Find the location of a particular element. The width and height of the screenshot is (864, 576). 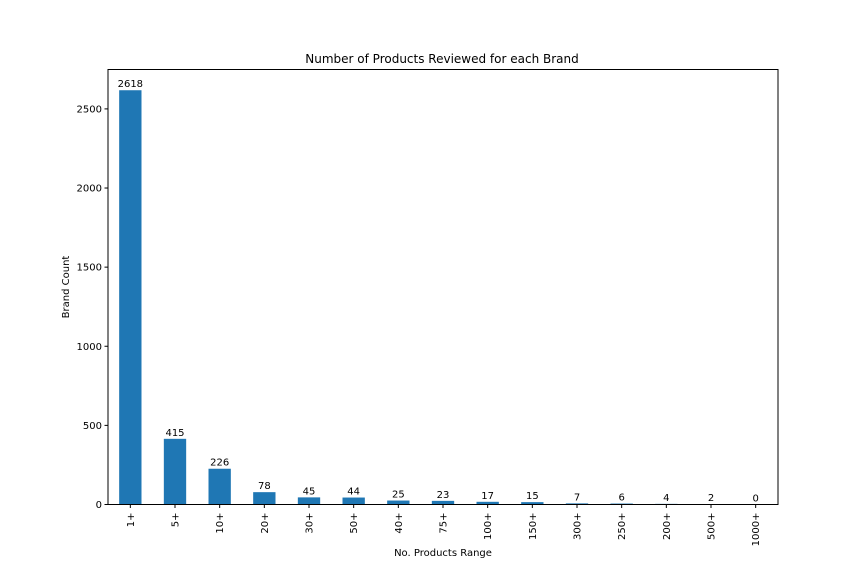

y-axis: 0 500 1000 1500 2000 2500 is located at coordinates (92, 307).